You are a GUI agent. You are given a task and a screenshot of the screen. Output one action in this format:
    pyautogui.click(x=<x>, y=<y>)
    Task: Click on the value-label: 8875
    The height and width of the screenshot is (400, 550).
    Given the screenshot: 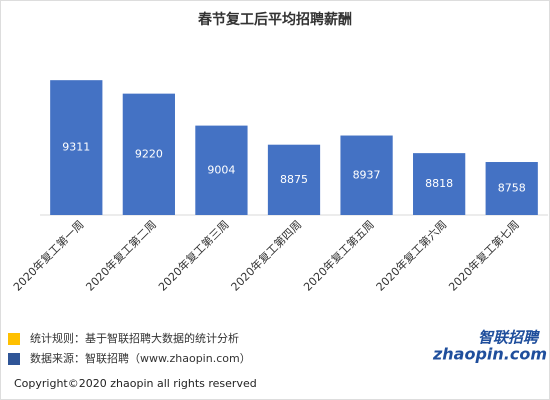 What is the action you would take?
    pyautogui.click(x=294, y=179)
    